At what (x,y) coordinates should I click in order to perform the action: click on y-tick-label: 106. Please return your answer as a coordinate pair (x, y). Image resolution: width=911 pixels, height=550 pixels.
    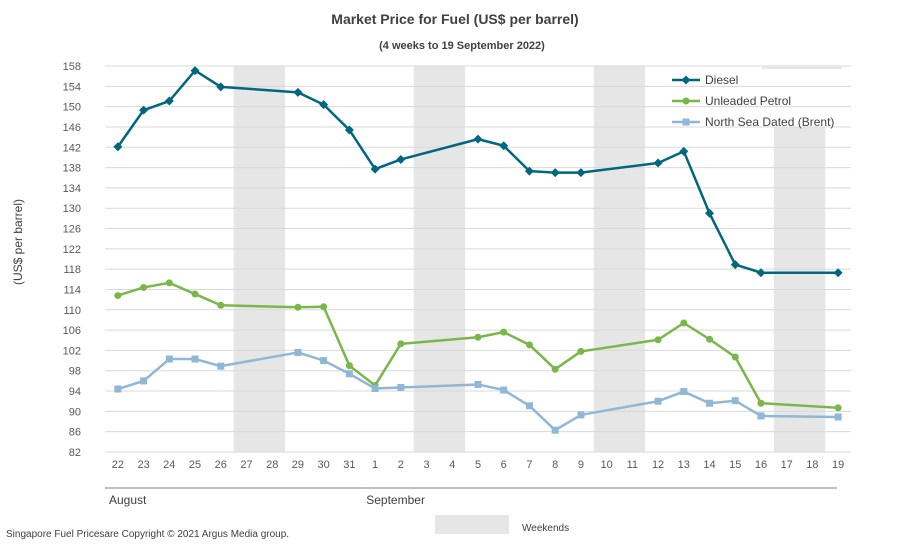
    Looking at the image, I should click on (72, 331).